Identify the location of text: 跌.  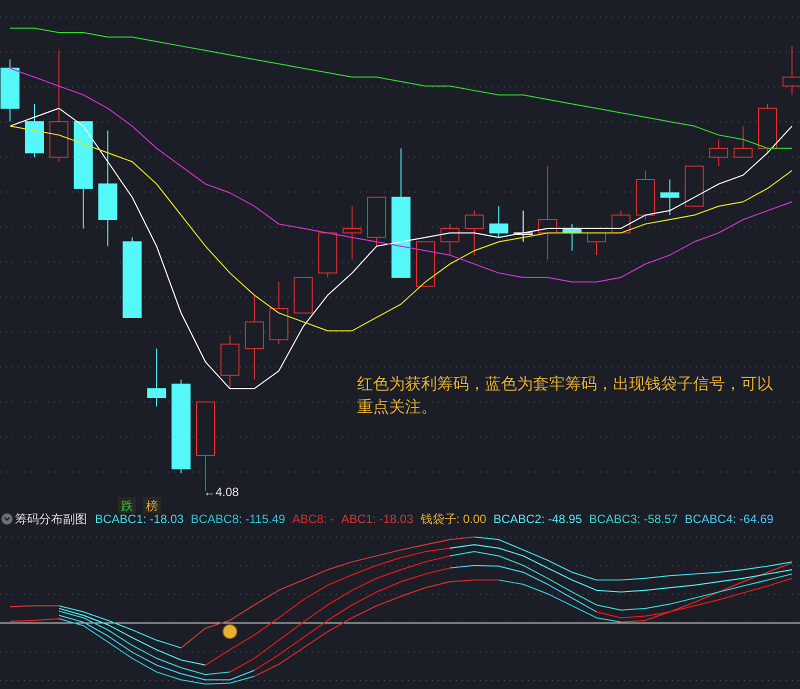
(127, 506).